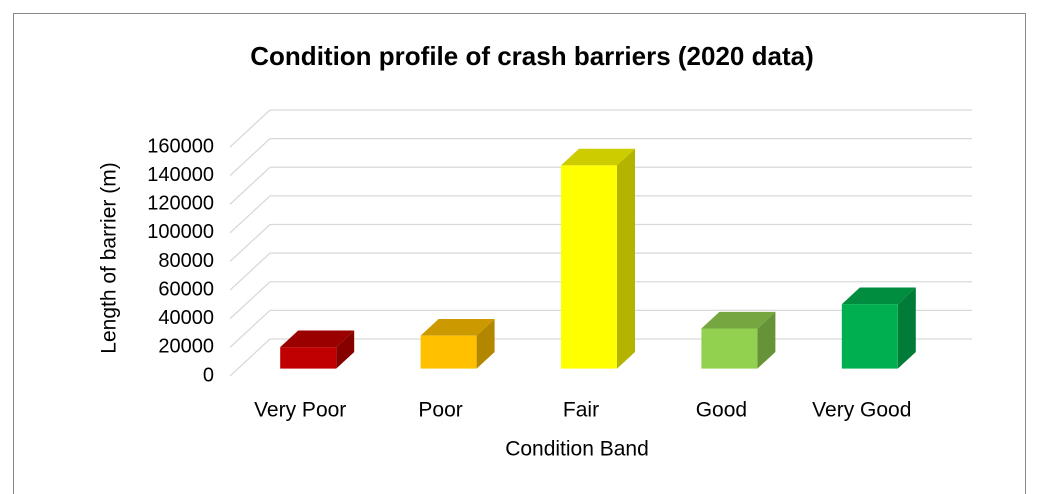 This screenshot has height=494, width=1039. I want to click on y-tick-label: 120000, so click(180, 204).